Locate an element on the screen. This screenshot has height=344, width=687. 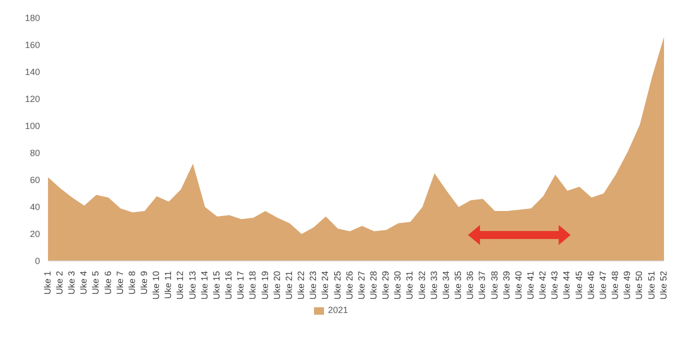
x-tick-label: Uke 32 is located at coordinates (421, 285).